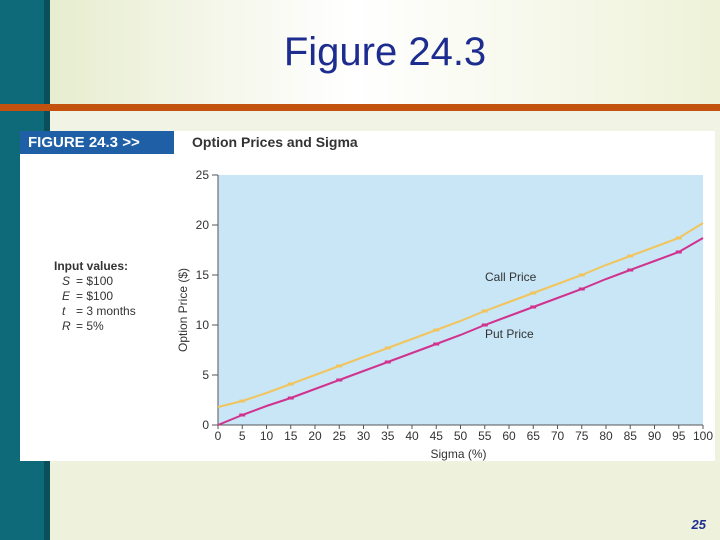 The image size is (720, 540). I want to click on y-tick-label: 0, so click(205, 425).